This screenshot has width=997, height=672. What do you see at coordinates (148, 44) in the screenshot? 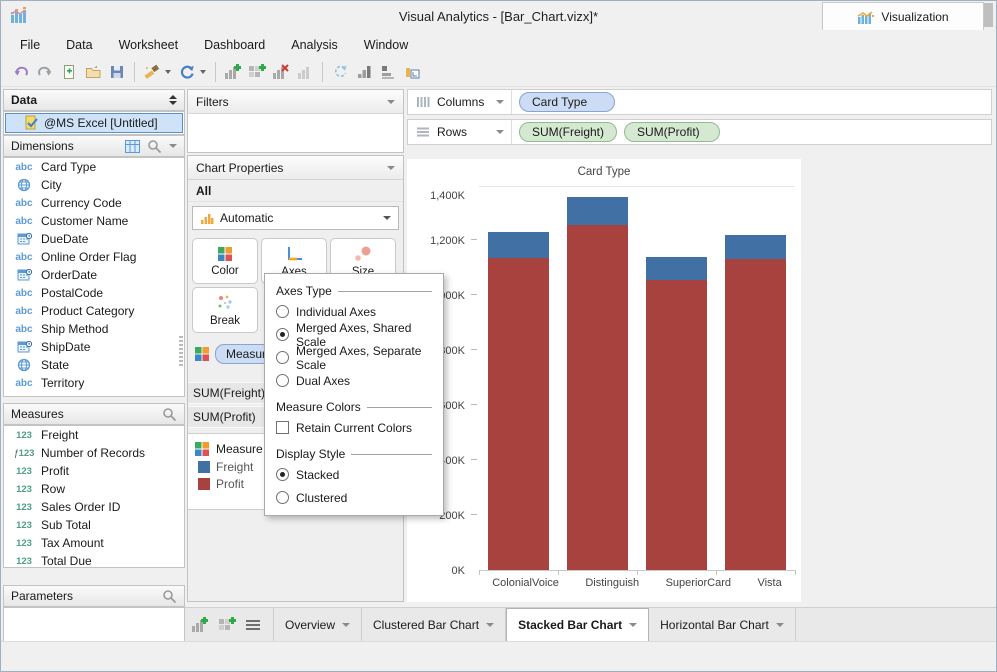
I see `menu-item-worksheet: Worksheet` at bounding box center [148, 44].